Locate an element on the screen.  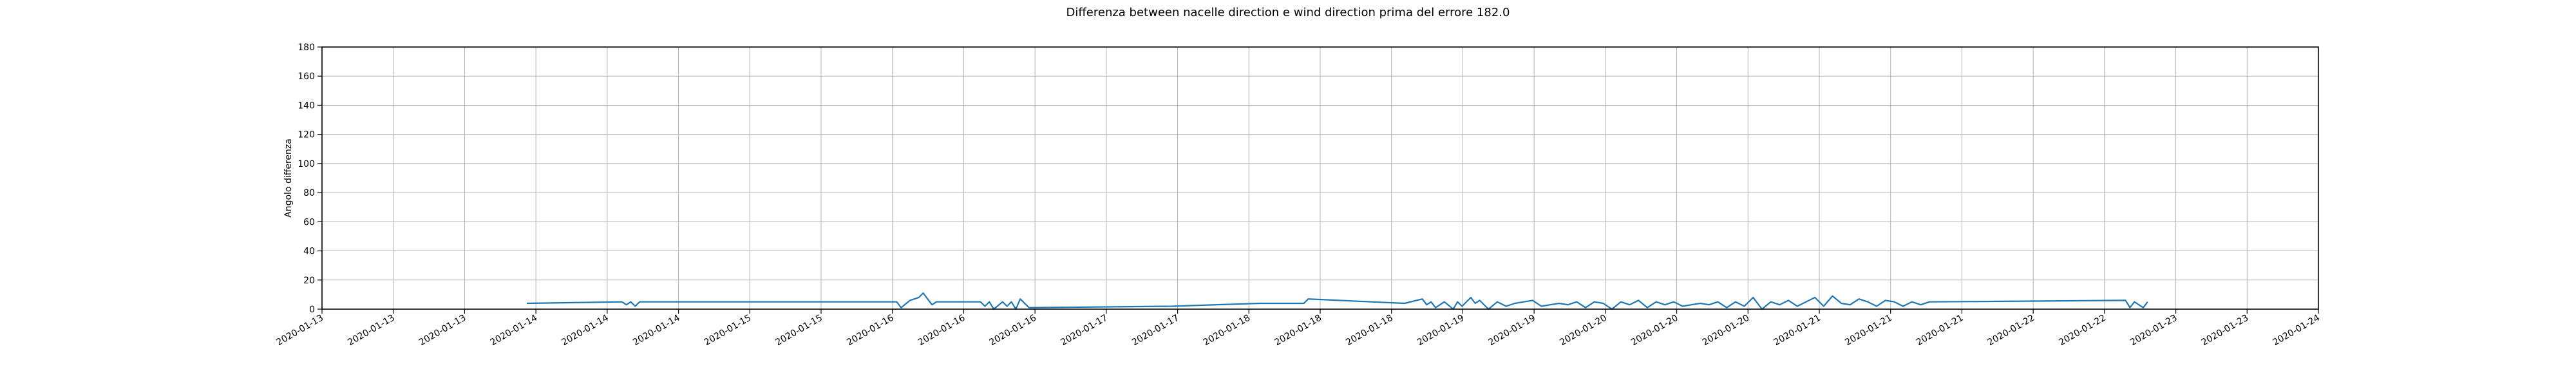
x-tick-label: 2020-01-24 is located at coordinates (2297, 330).